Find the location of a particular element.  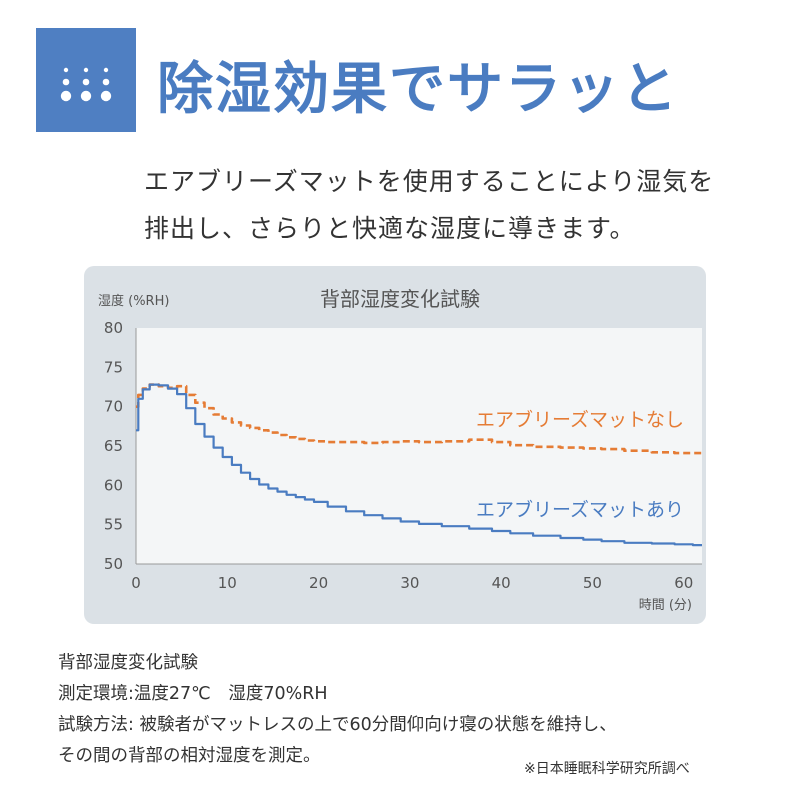

caption-note: ※日本睡眠科学研究所調べ is located at coordinates (607, 769).